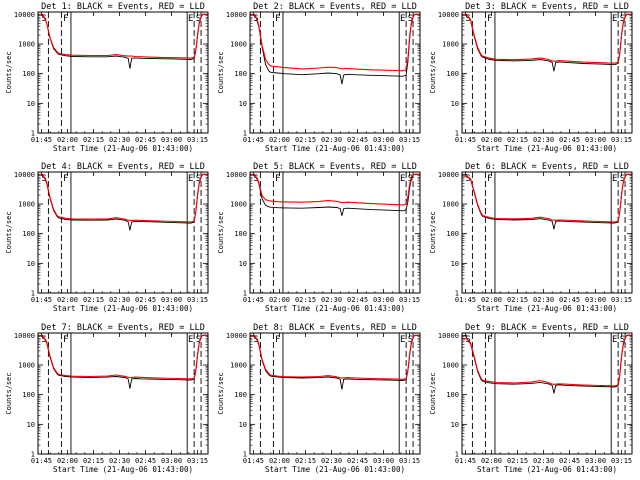 This screenshot has width=640, height=480. I want to click on panel-title: Det 3: BLACK = Events, RED = LLD, so click(547, 7).